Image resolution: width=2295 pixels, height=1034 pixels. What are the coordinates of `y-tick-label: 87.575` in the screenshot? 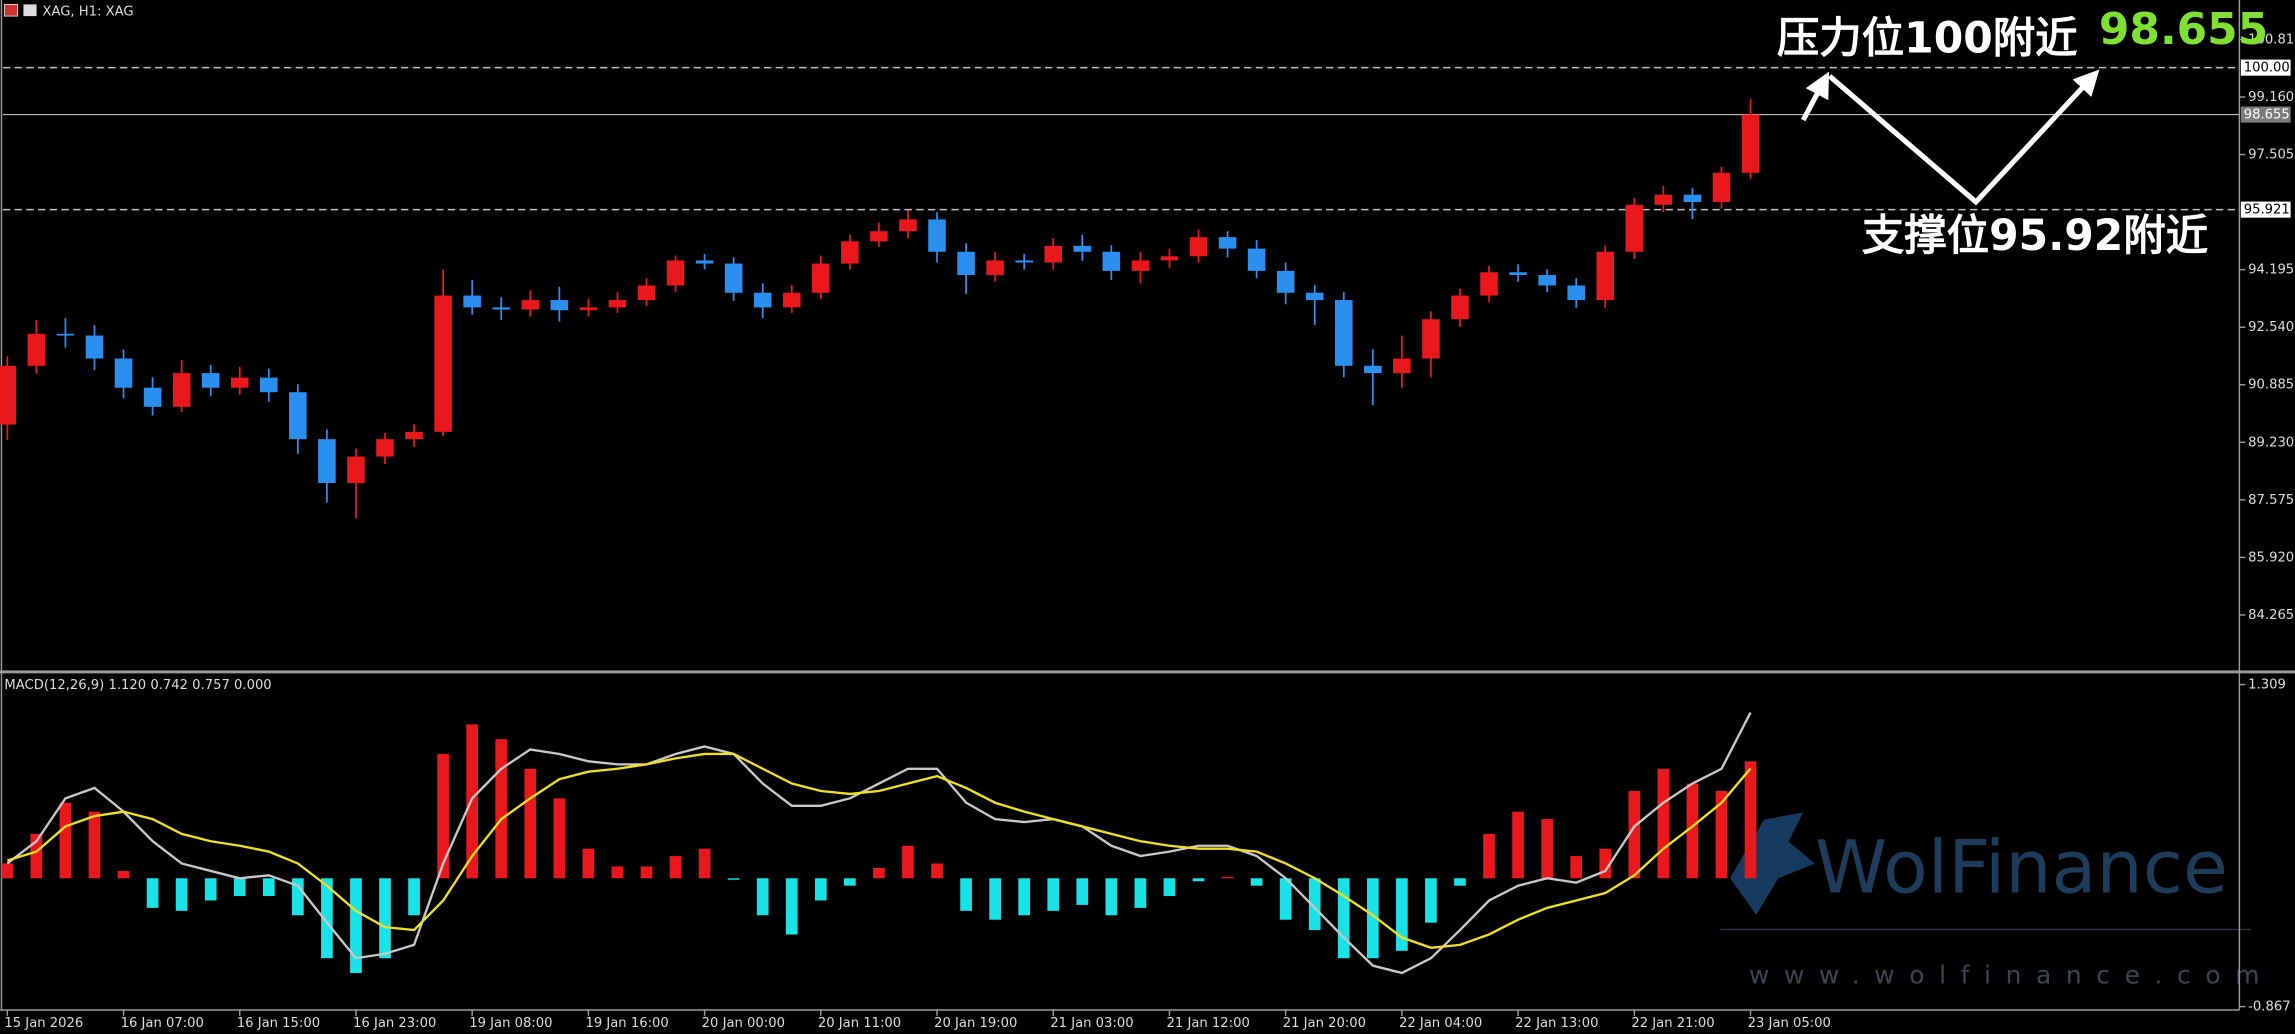 It's located at (2271, 500).